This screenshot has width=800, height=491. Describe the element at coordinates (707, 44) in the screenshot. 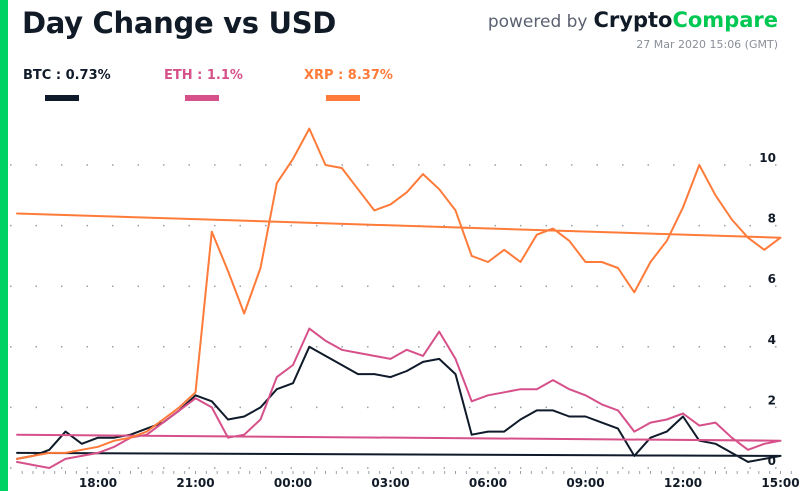

I see `timestamp: 27 Mar 2020 15:06 (GMT)` at that location.